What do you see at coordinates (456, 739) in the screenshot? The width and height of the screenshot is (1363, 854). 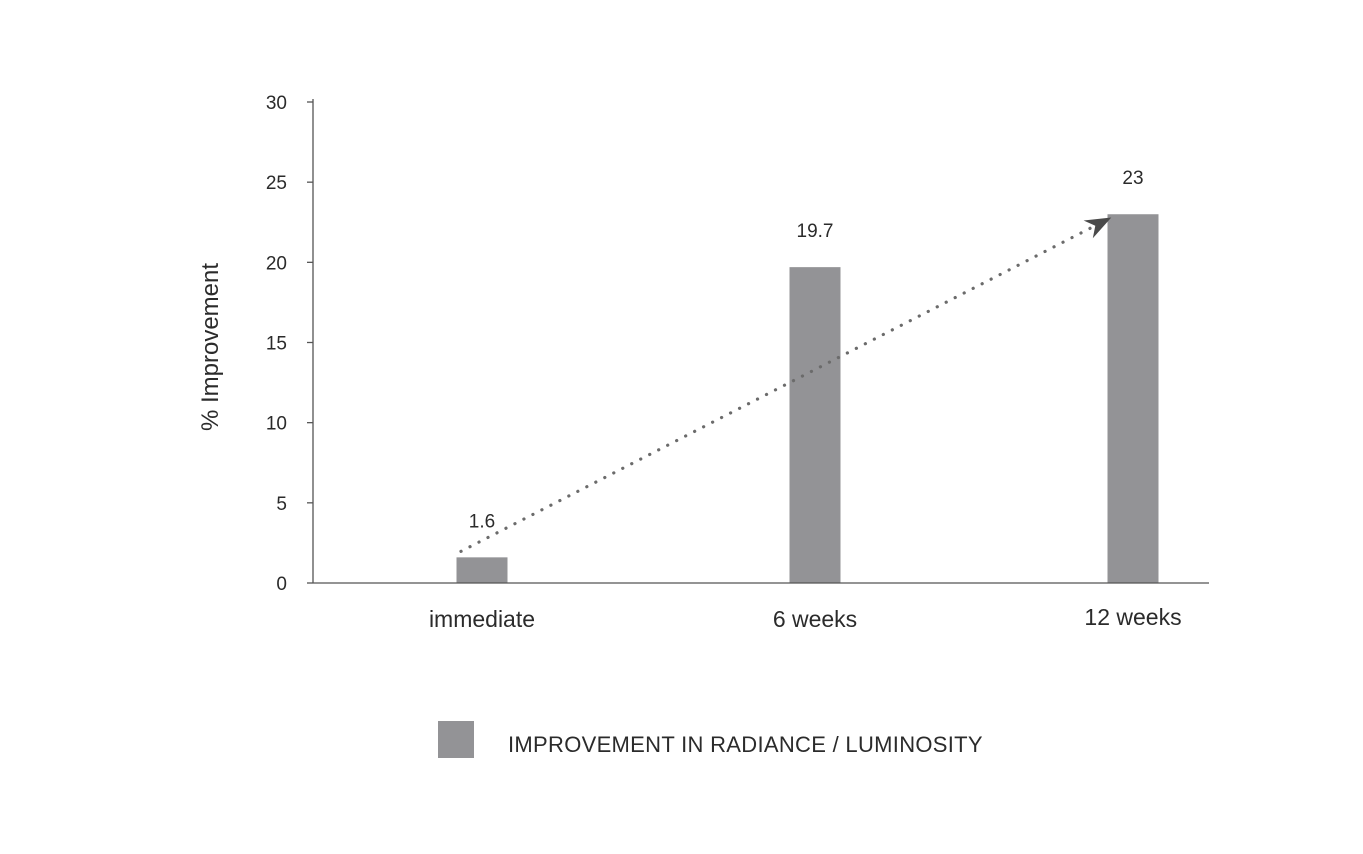 I see `legend-swatch` at bounding box center [456, 739].